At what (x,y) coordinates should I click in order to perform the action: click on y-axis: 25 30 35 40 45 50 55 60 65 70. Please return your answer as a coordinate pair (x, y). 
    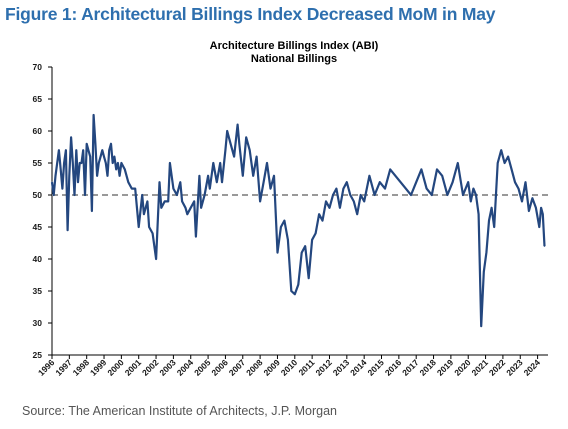
    Looking at the image, I should click on (43, 211).